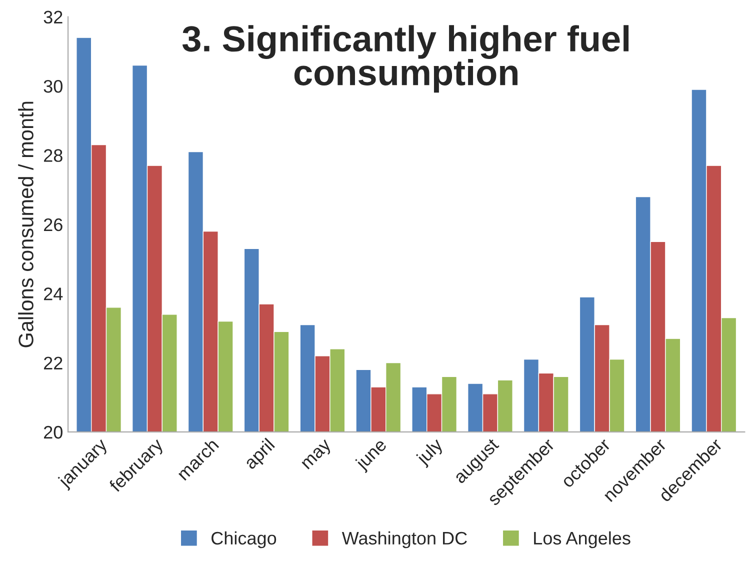 The image size is (756, 561). I want to click on y-tick-label: 20, so click(53, 432).